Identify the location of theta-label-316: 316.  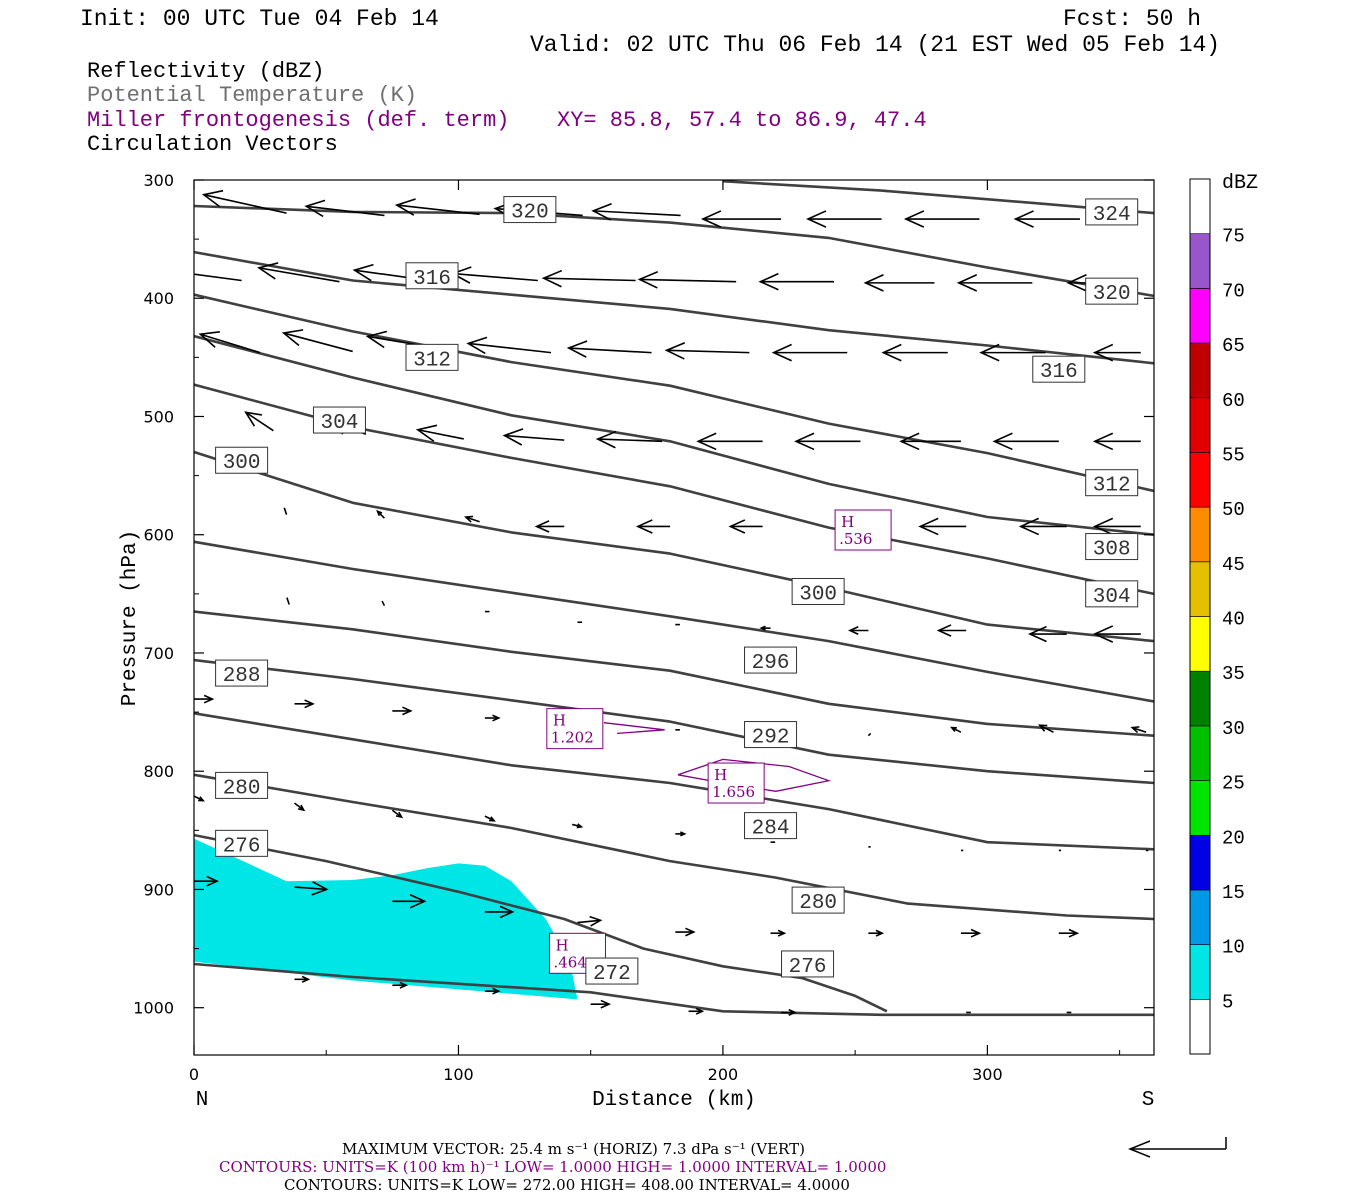
(432, 279).